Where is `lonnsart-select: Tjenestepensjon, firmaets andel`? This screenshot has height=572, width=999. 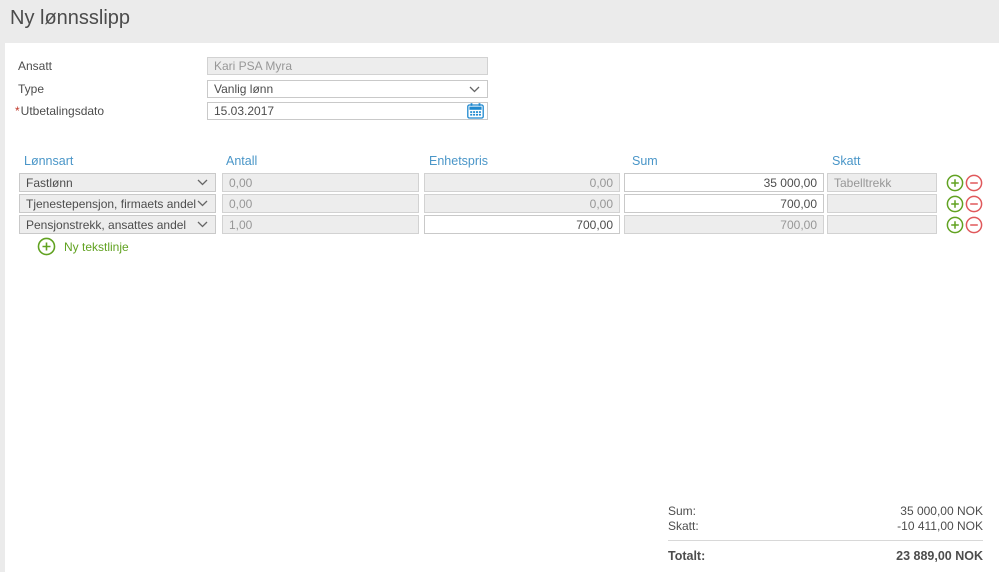
lonnsart-select: Tjenestepensjon, firmaets andel is located at coordinates (117, 203).